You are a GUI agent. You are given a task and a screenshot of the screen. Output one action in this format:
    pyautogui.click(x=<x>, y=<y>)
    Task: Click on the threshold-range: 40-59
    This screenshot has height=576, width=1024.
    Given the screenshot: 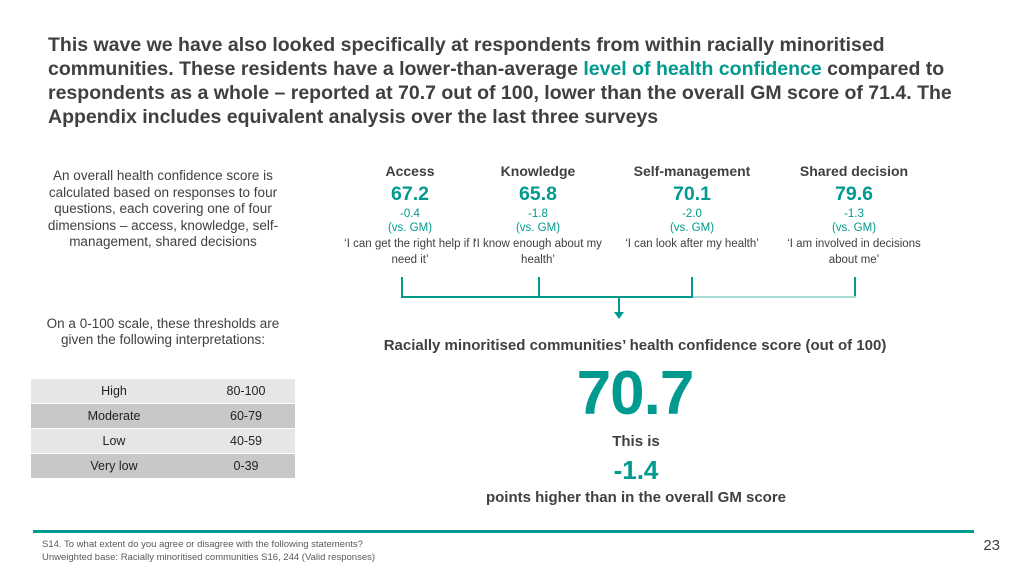 What is the action you would take?
    pyautogui.click(x=246, y=441)
    